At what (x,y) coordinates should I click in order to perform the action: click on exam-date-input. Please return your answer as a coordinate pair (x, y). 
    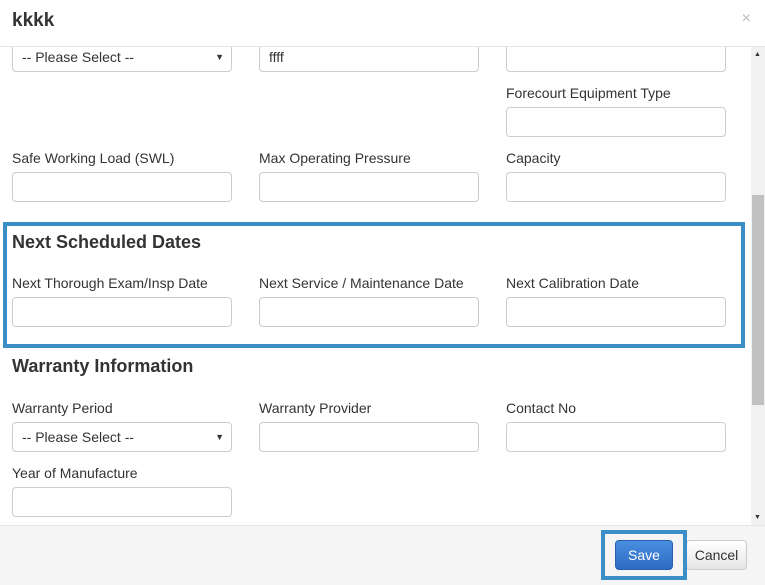
    Looking at the image, I should click on (122, 312).